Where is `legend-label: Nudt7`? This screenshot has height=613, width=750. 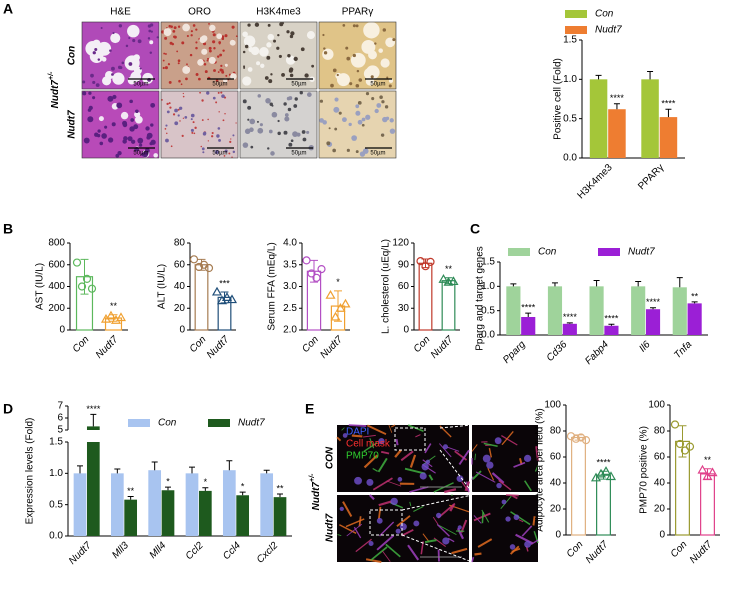 legend-label: Nudt7 is located at coordinates (608, 30).